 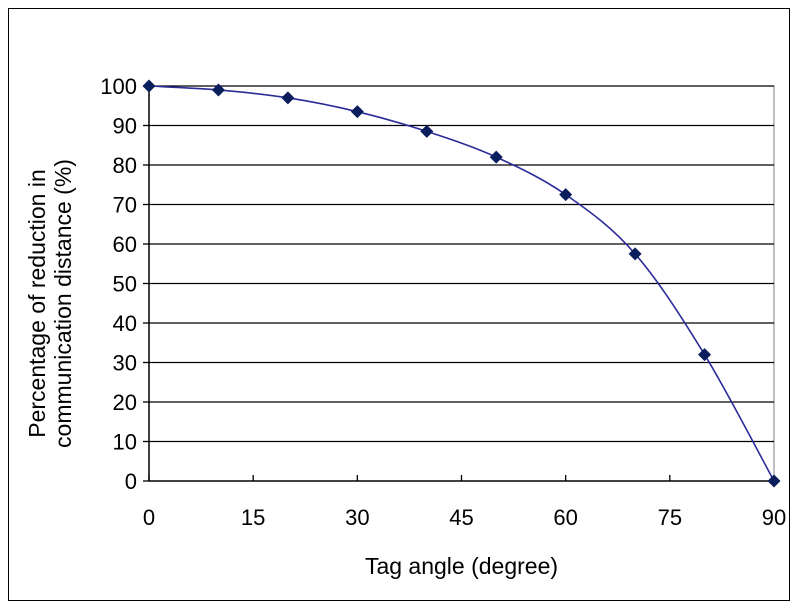 I want to click on x-axis-label: Tag angle (degree), so click(x=461, y=566).